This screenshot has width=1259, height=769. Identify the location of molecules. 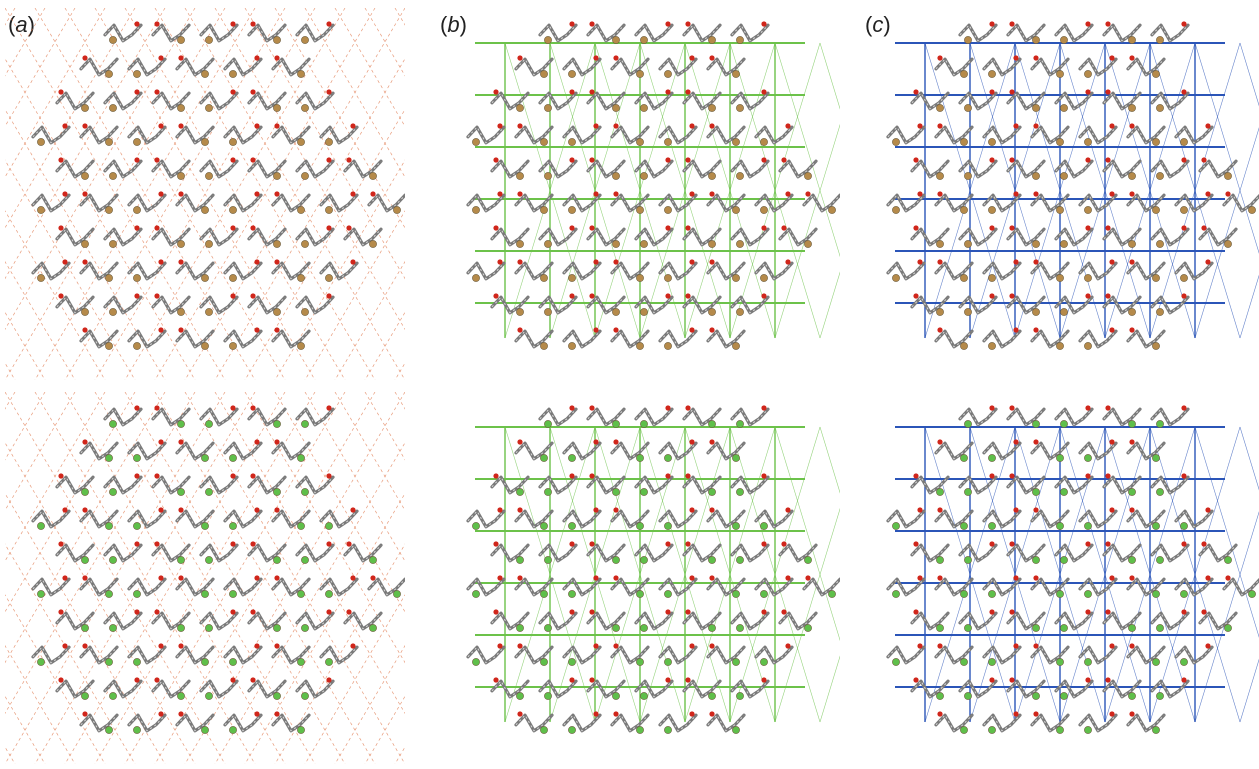
(1072, 569).